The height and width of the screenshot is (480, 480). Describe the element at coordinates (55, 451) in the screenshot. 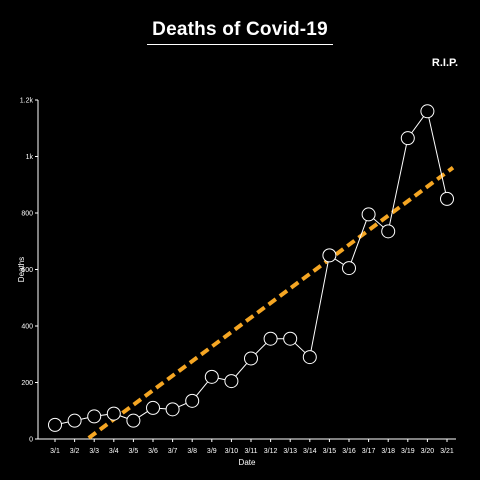

I see `x-tick-label: 3/1` at that location.